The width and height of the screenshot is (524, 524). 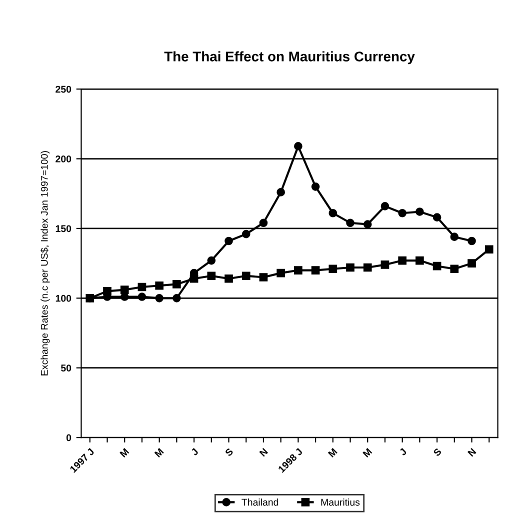 What do you see at coordinates (260, 502) in the screenshot?
I see `legend-label: Thailand` at bounding box center [260, 502].